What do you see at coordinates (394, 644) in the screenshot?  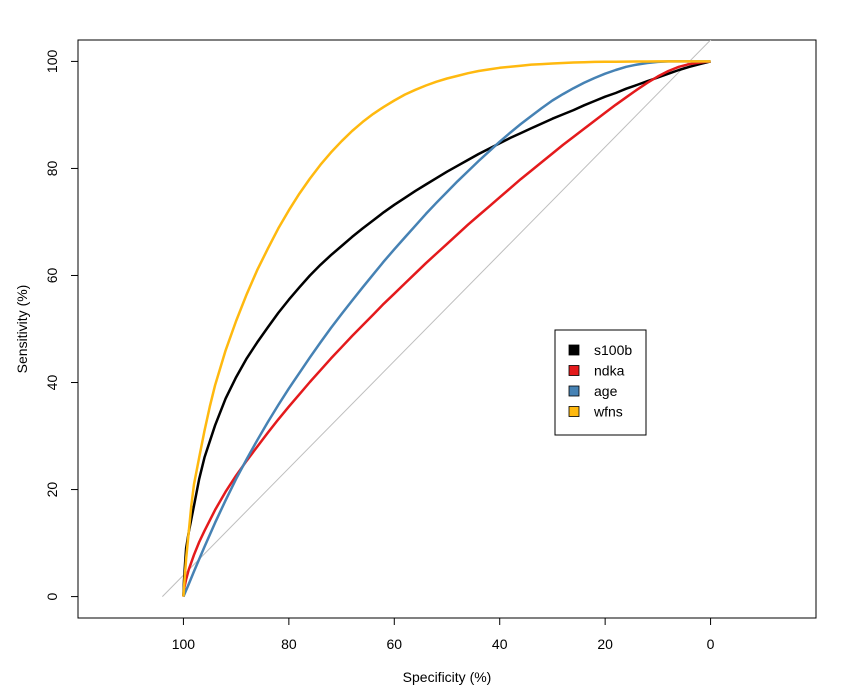 I see `x-tick-label: 60` at bounding box center [394, 644].